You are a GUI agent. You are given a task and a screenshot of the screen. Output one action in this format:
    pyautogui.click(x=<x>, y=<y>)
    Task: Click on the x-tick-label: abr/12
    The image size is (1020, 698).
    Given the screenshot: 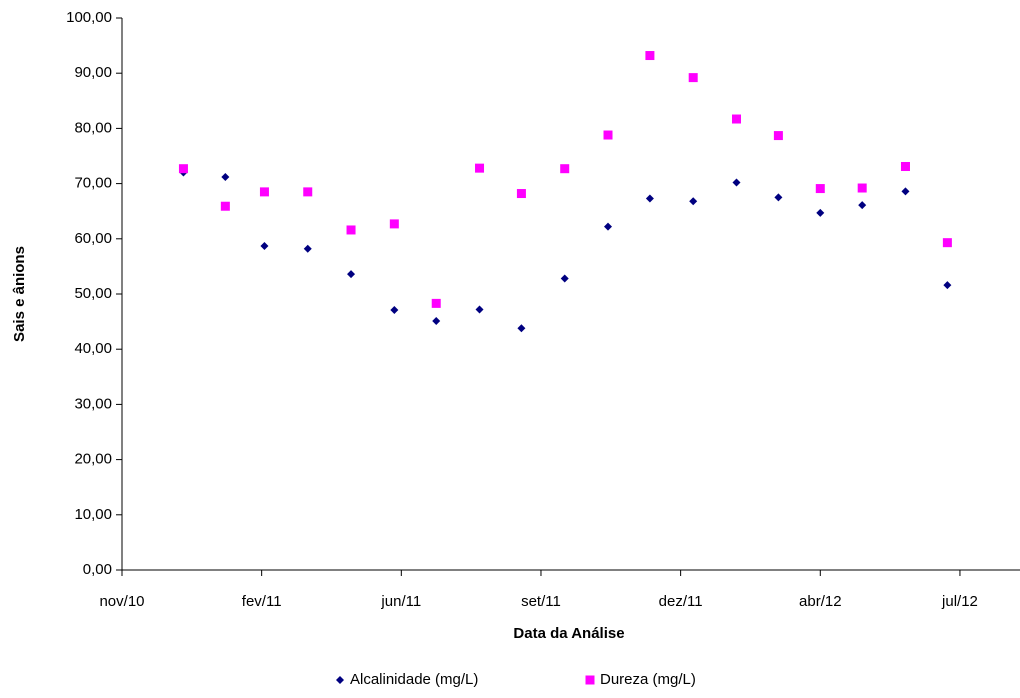 What is the action you would take?
    pyautogui.click(x=820, y=601)
    